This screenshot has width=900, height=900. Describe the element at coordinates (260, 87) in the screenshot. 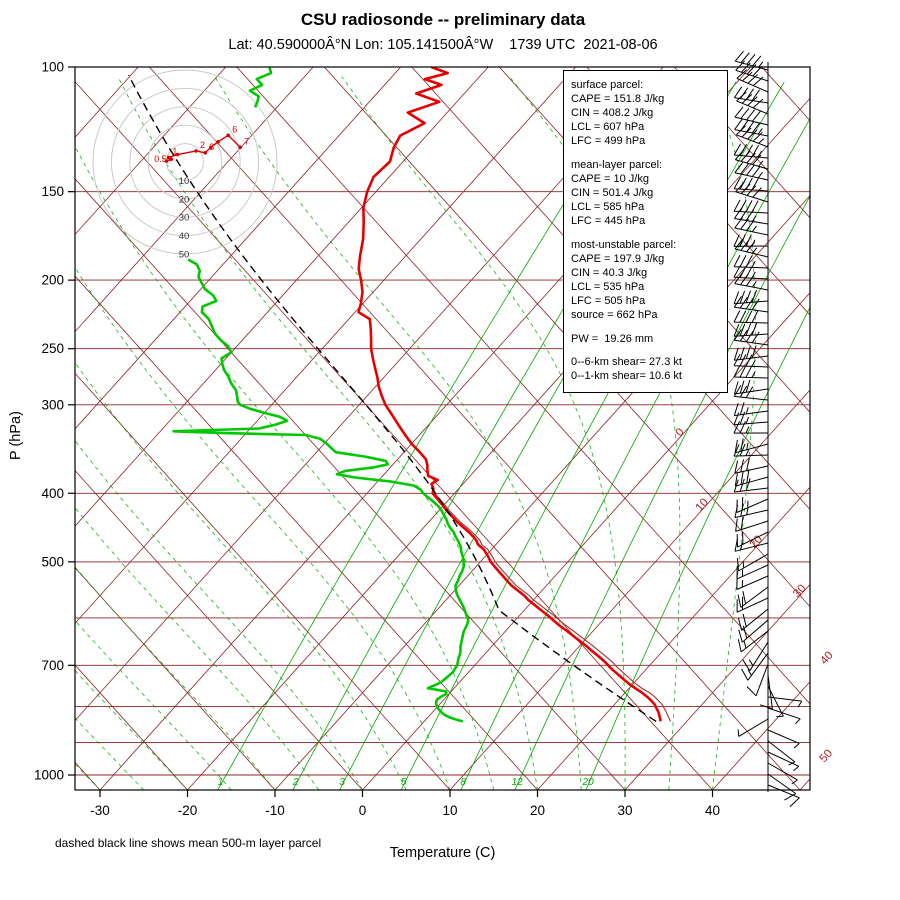

I see `dewpoint-line-upper` at that location.